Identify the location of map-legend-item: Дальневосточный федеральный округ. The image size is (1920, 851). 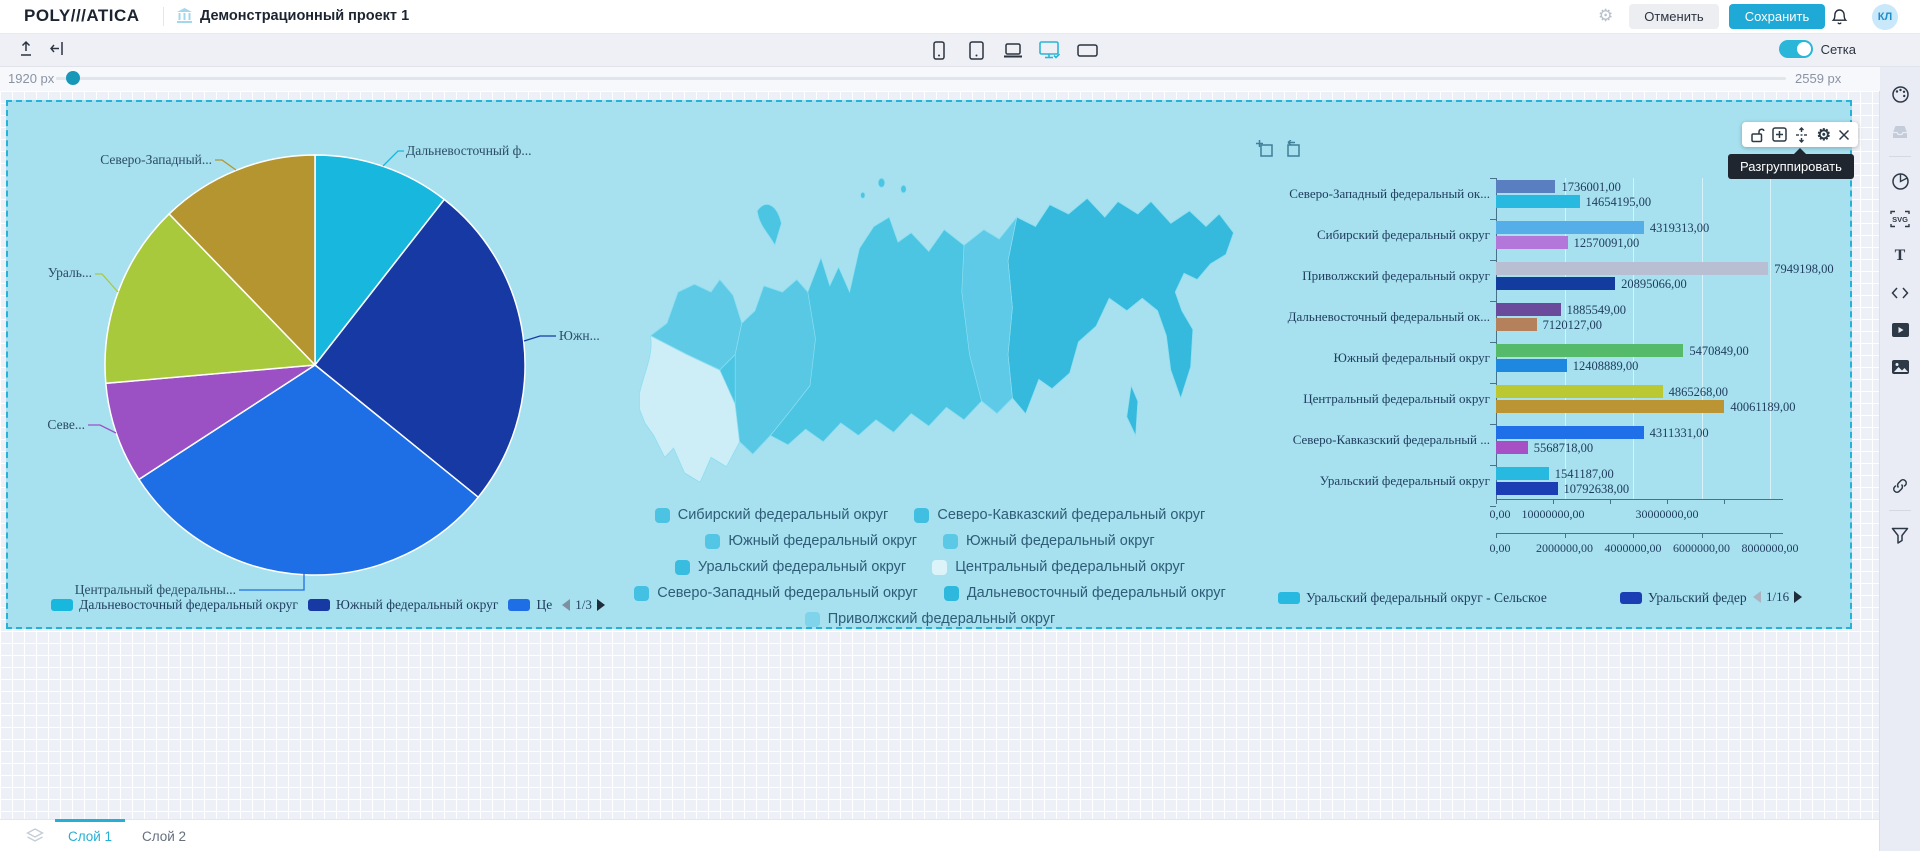
(1084, 593).